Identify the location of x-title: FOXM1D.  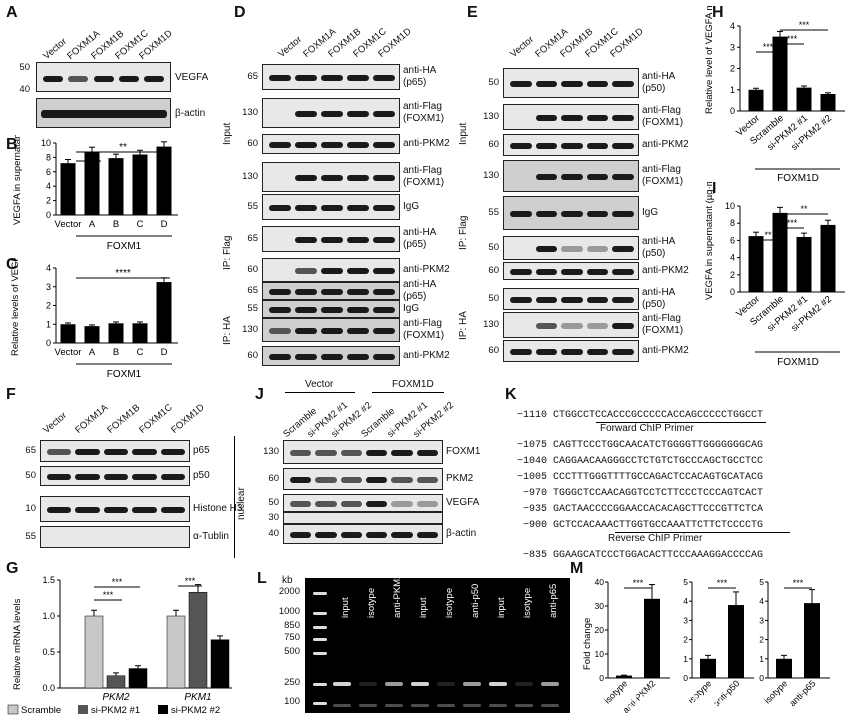
(798, 362).